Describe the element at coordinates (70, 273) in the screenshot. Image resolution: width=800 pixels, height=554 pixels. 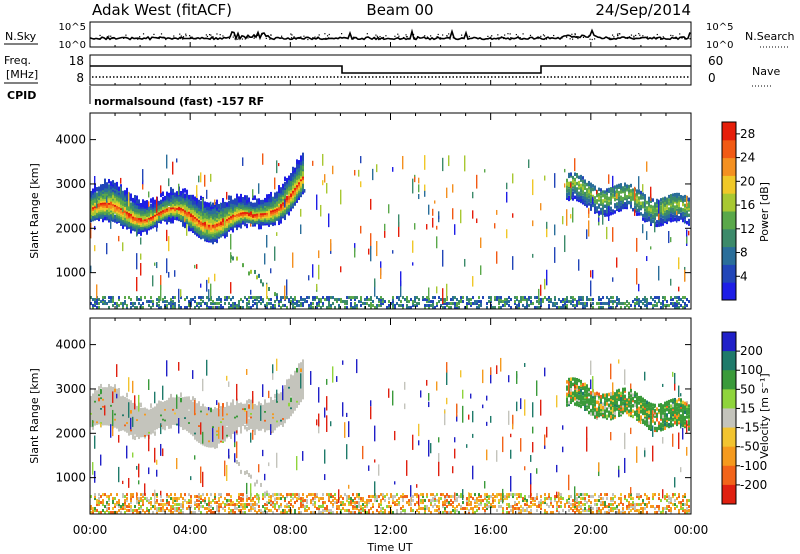
I see `y-tick-label: 1000` at that location.